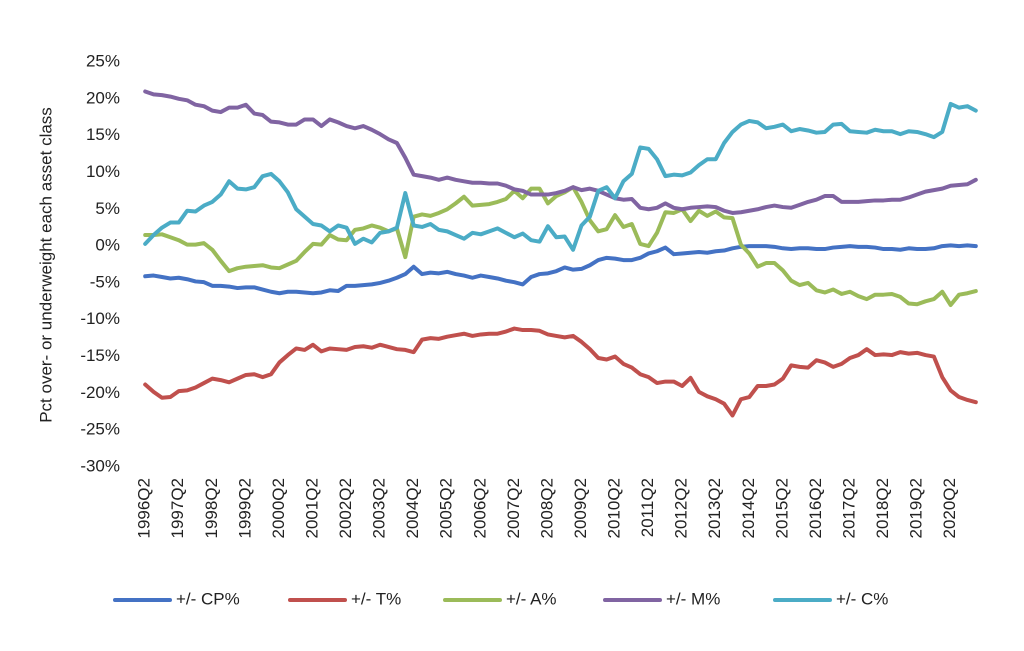 The height and width of the screenshot is (651, 1024). Describe the element at coordinates (748, 508) in the screenshot. I see `x-tick-label: 2014Q2` at that location.